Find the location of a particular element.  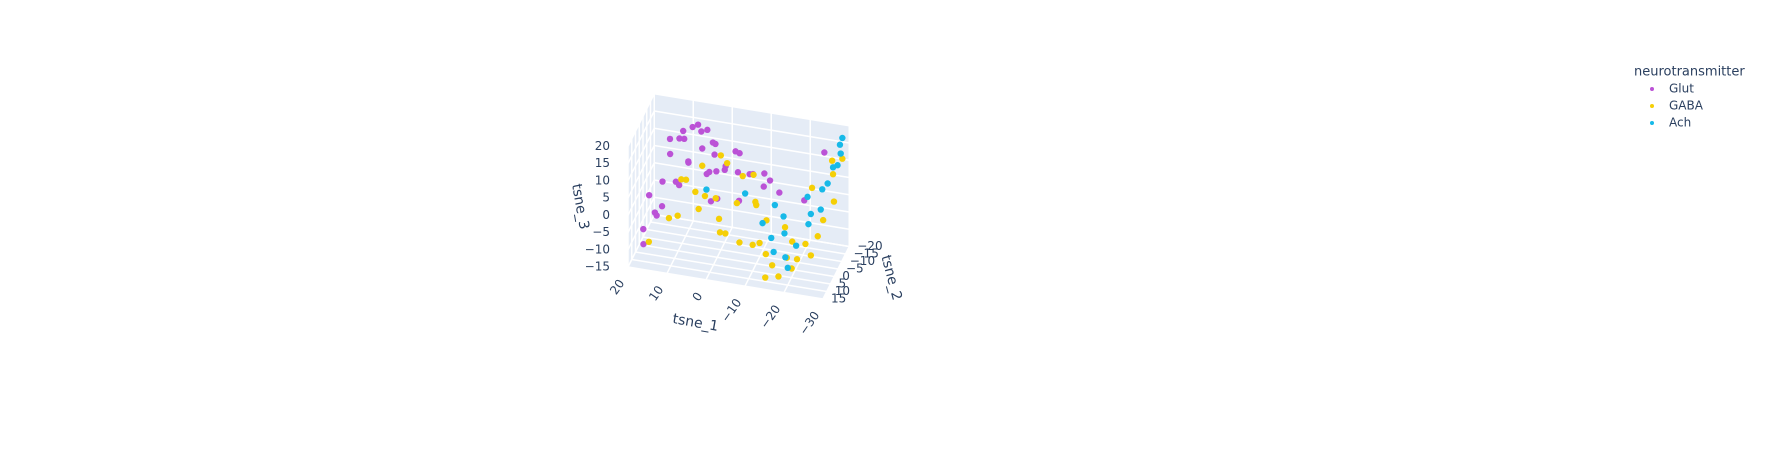

z-axis-title: tsne_3 is located at coordinates (580, 206).